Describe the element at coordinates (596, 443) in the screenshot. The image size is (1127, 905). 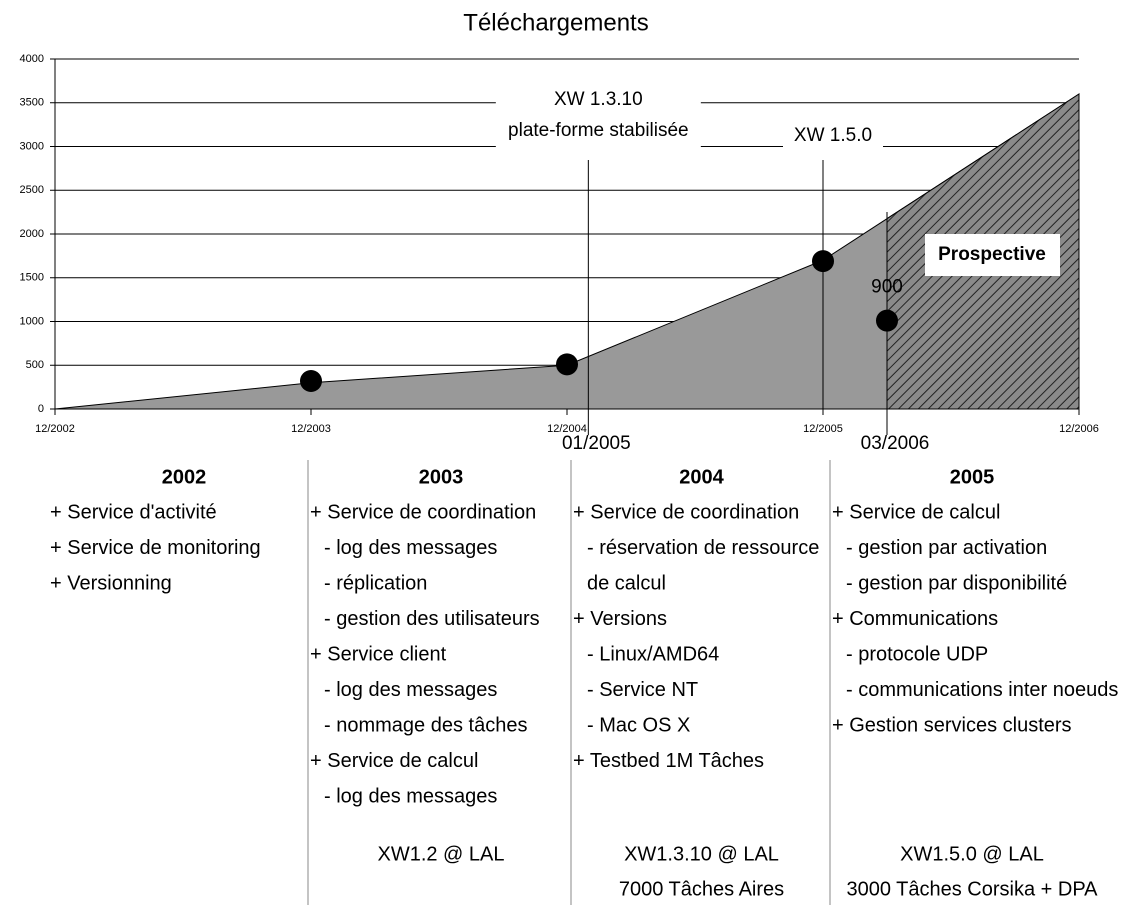
I see `marker-label: 01/2005` at that location.